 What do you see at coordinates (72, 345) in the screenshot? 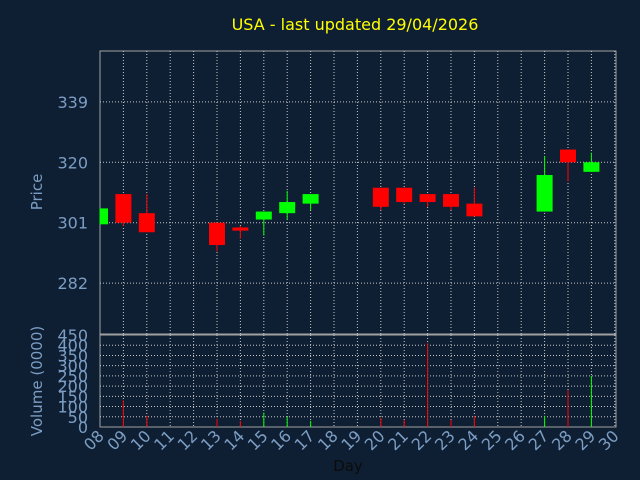
I see `volume-tick-label: 400` at bounding box center [72, 345].